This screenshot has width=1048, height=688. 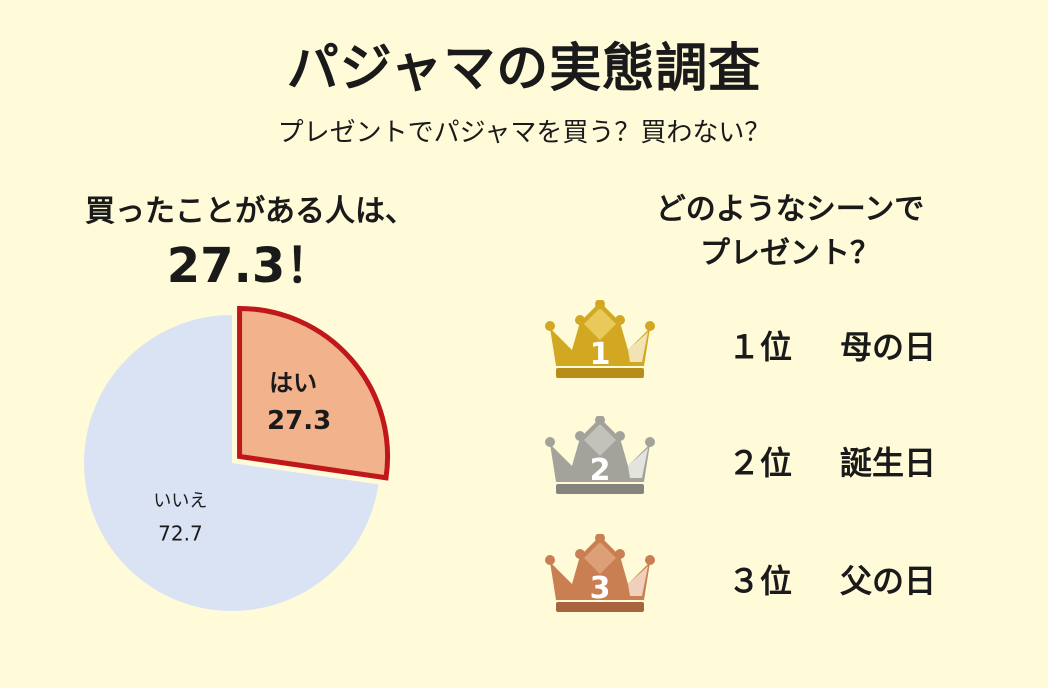 I want to click on scene-heading-line2: プレゼント？, so click(x=790, y=253).